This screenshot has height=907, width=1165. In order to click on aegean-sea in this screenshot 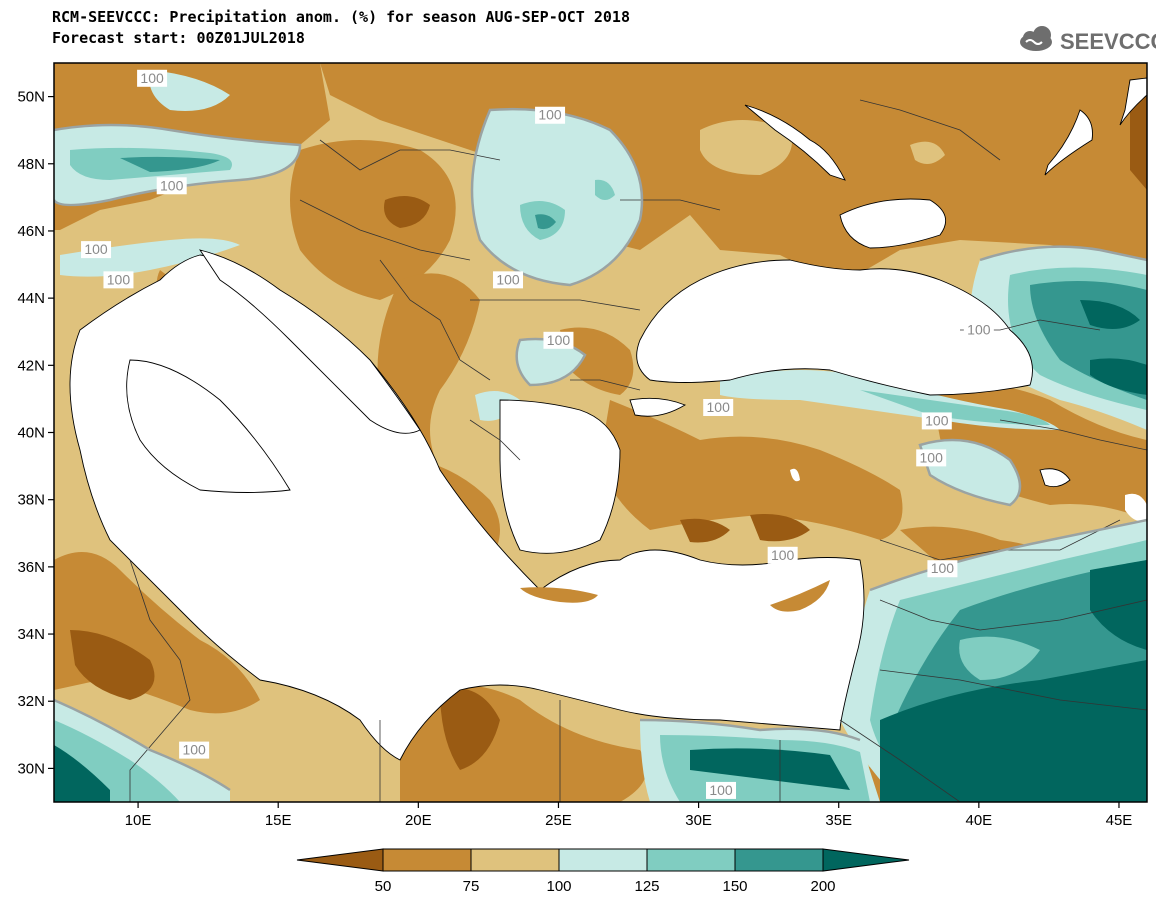, I will do `click(560, 476)`.